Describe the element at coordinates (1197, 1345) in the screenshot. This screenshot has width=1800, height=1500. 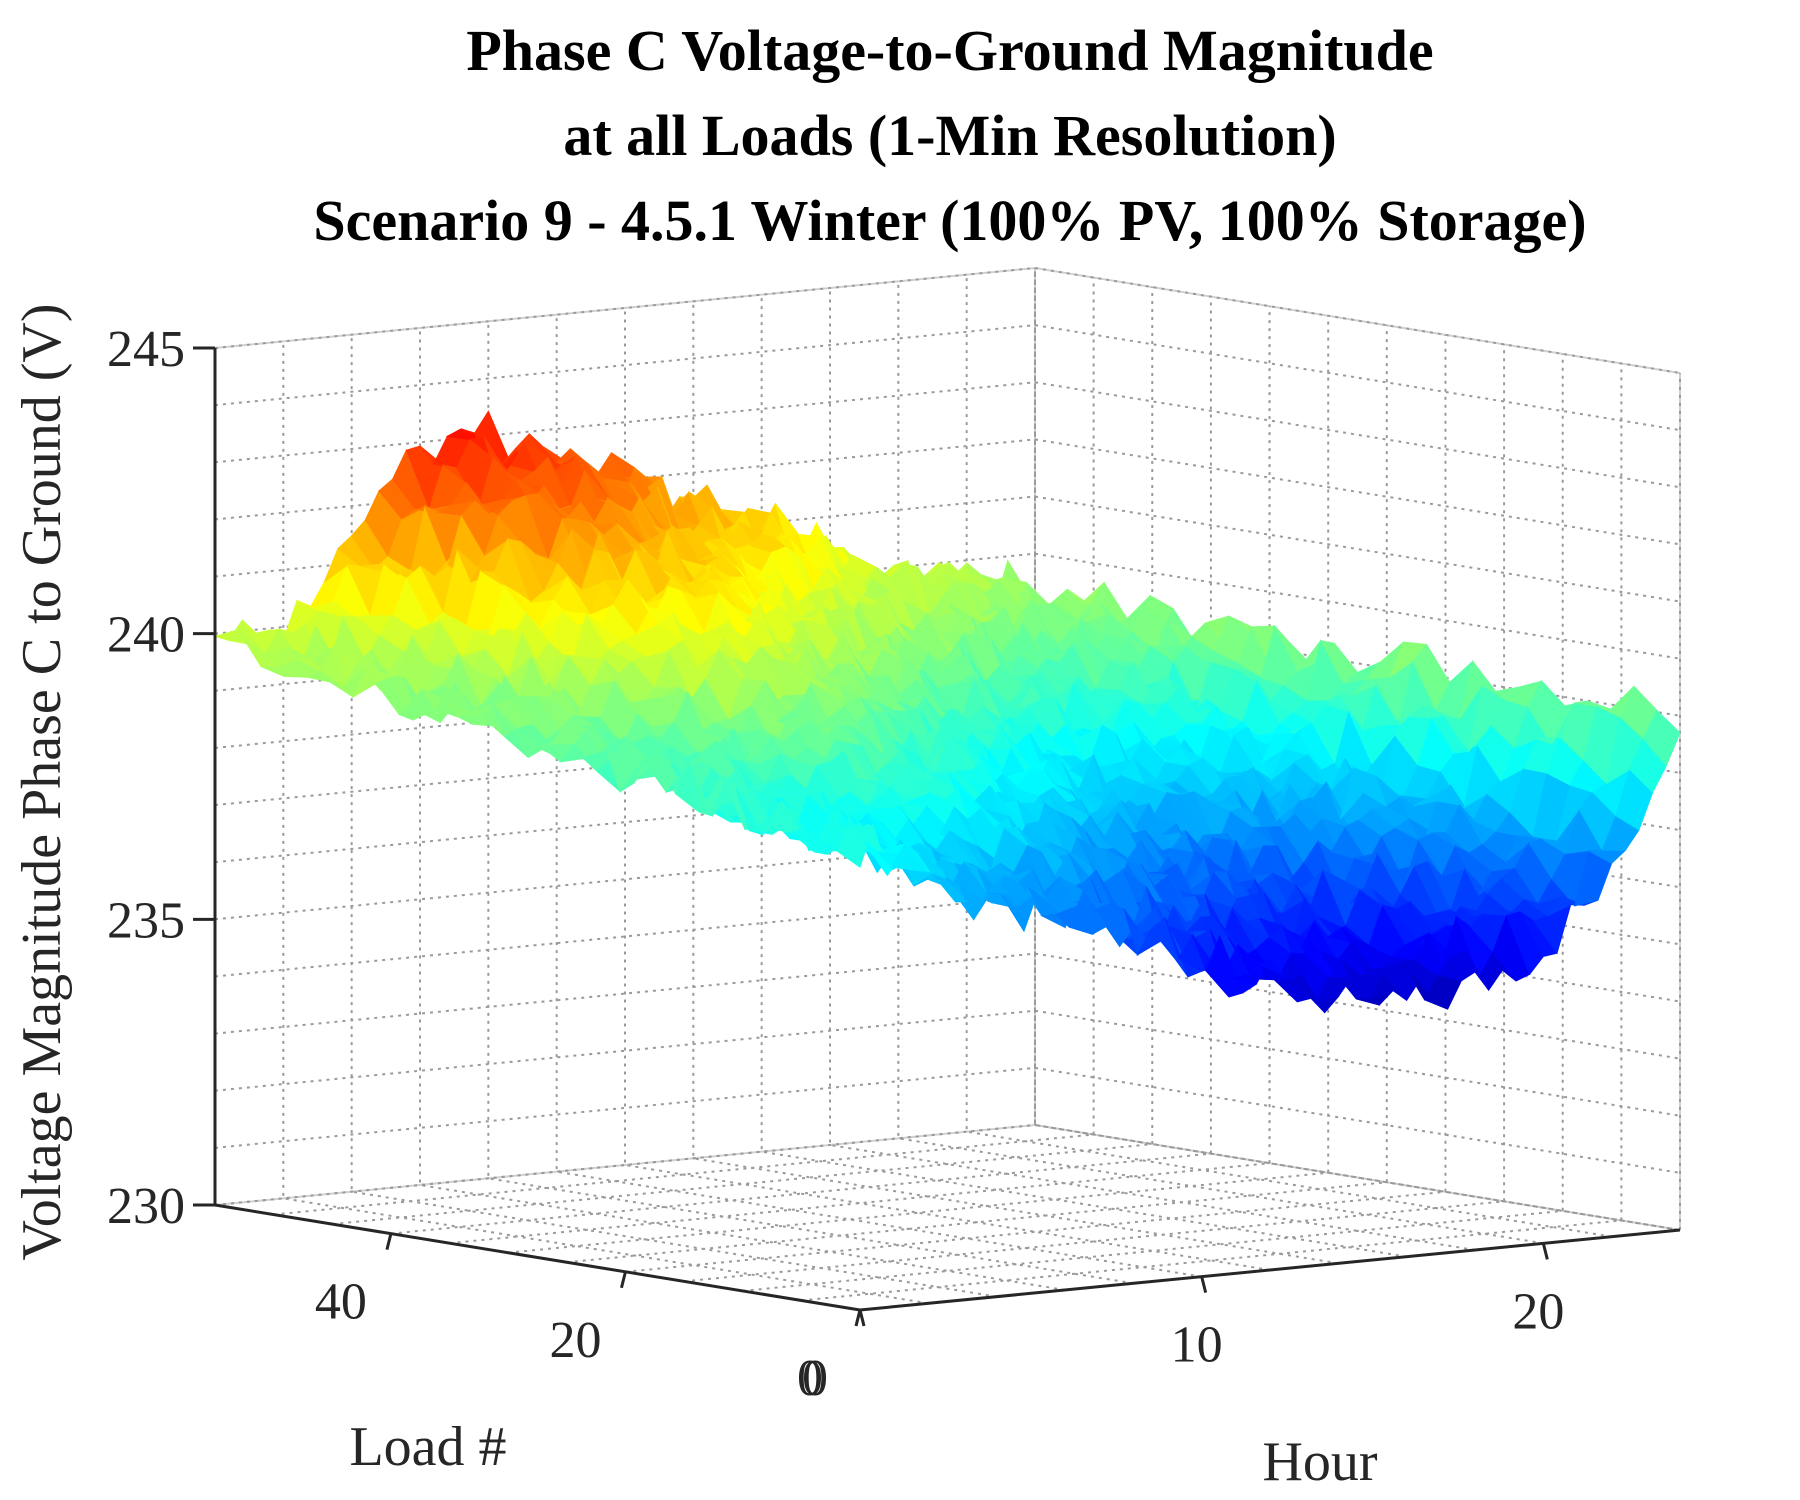
I see `hour-tick-label: 10` at that location.